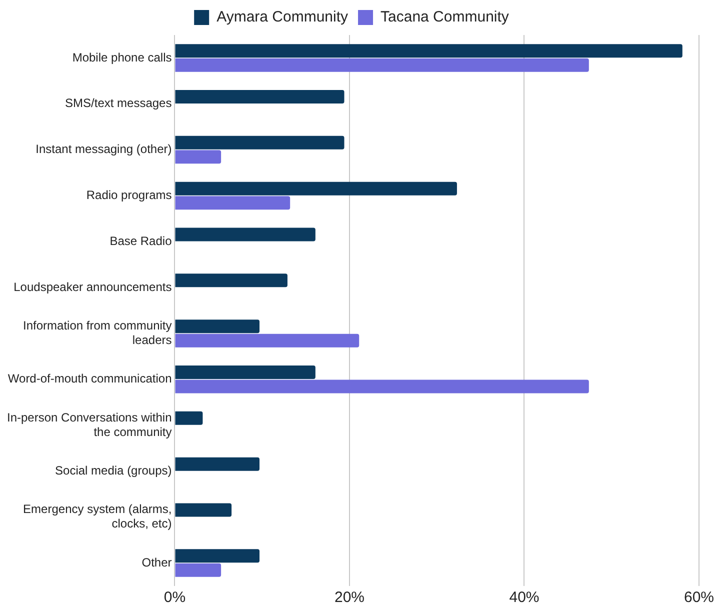  What do you see at coordinates (524, 597) in the screenshot?
I see `x-tick-label: 40%` at bounding box center [524, 597].